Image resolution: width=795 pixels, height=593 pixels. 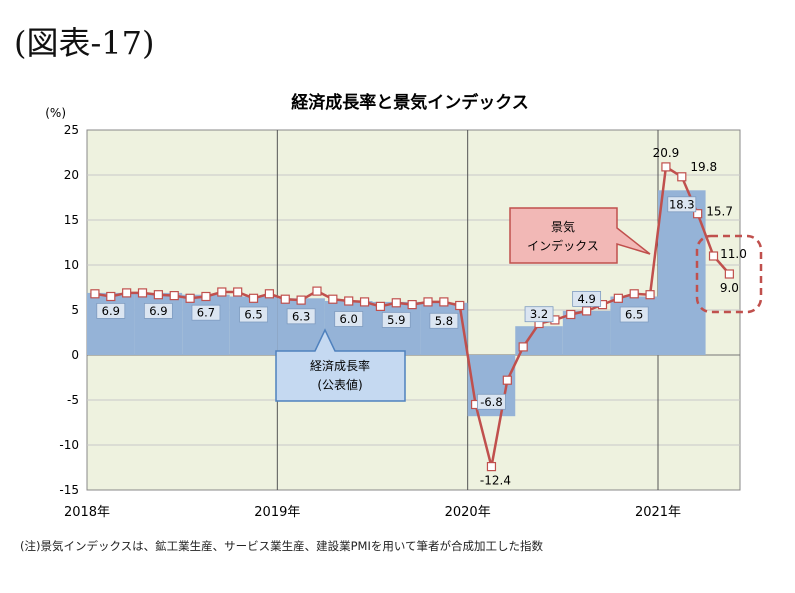 What do you see at coordinates (71, 220) in the screenshot?
I see `y-tick-label: 15` at bounding box center [71, 220].